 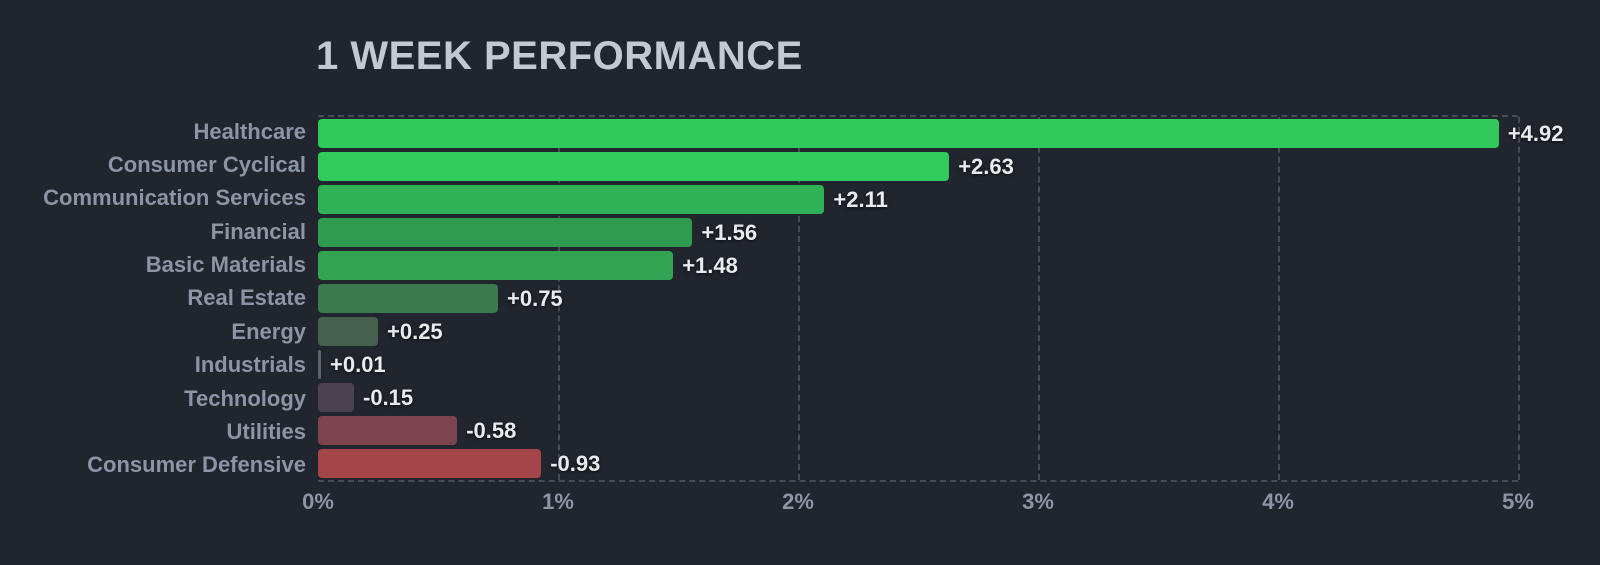 I want to click on bar-row: +4.92, so click(x=940, y=133).